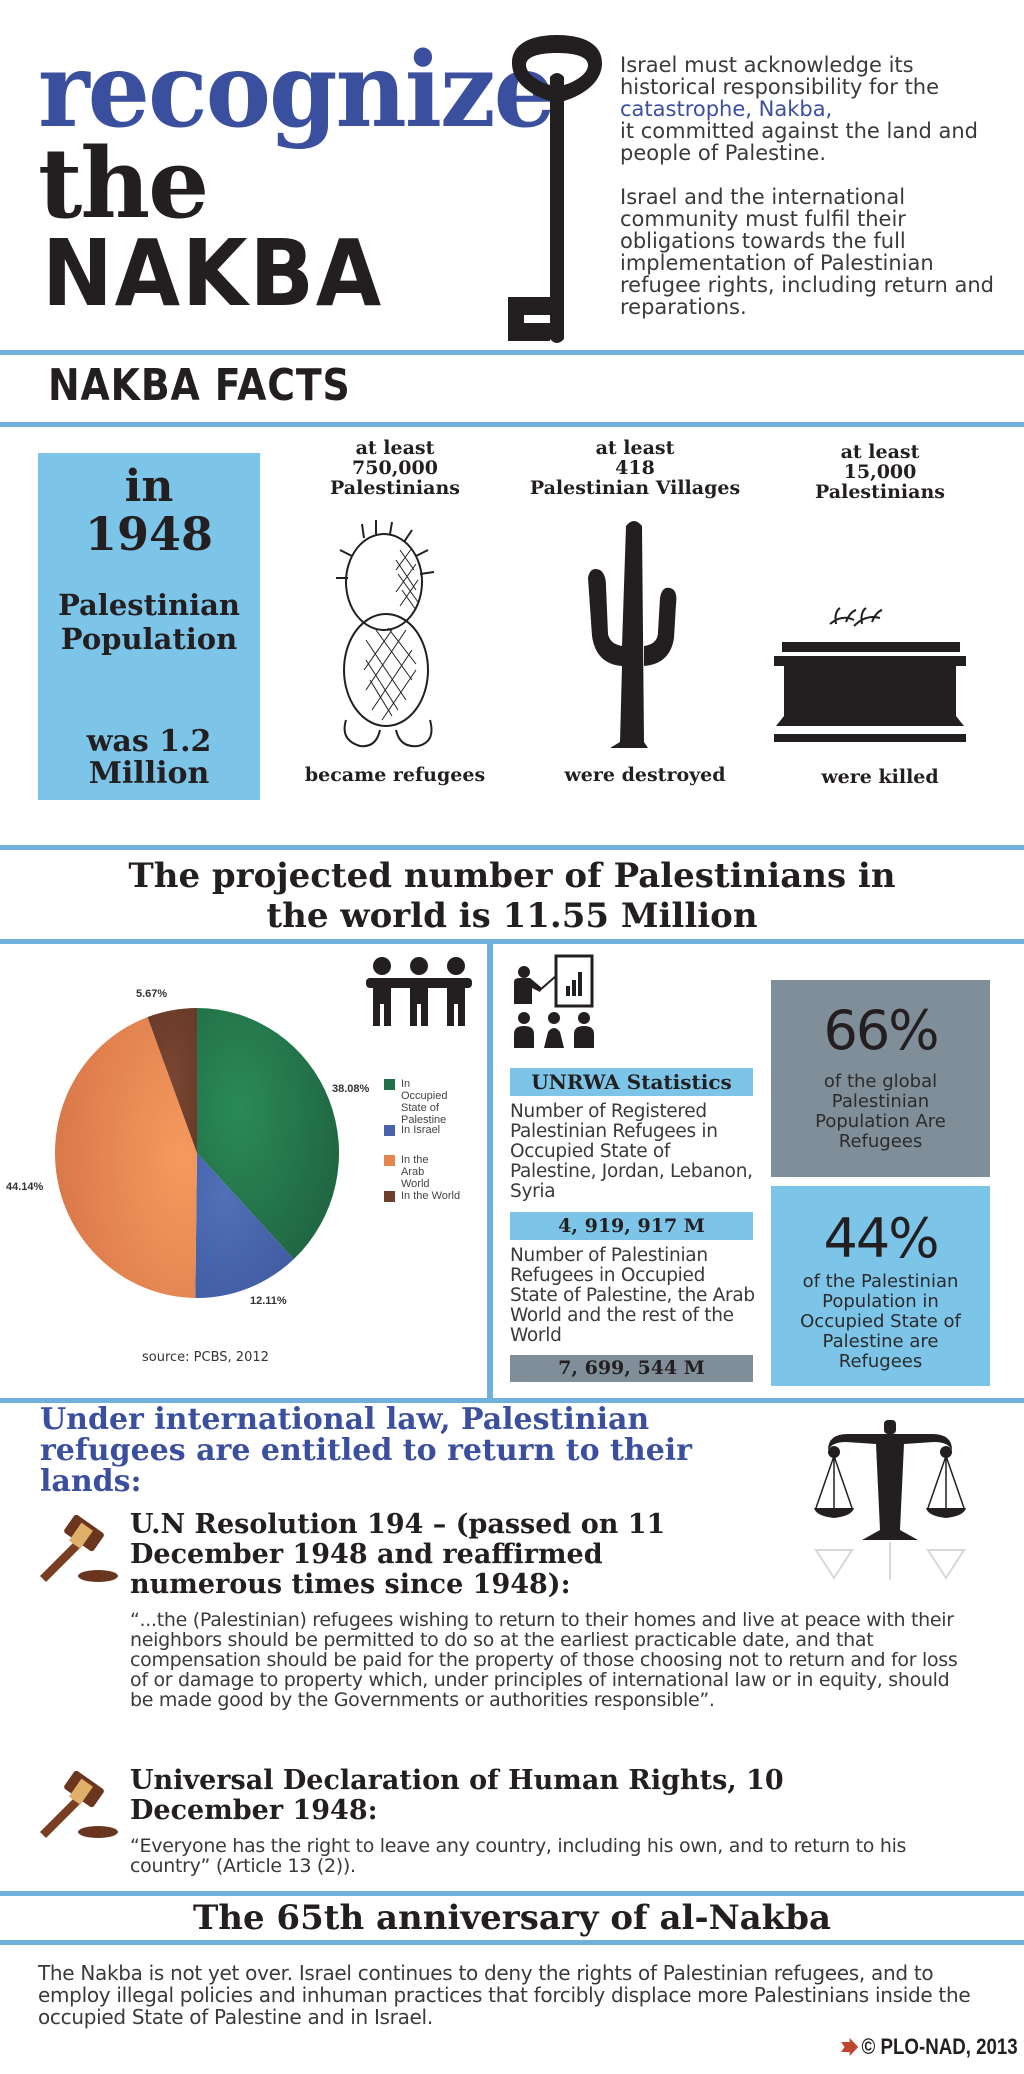  What do you see at coordinates (149, 773) in the screenshot?
I see `pop-million: Million` at bounding box center [149, 773].